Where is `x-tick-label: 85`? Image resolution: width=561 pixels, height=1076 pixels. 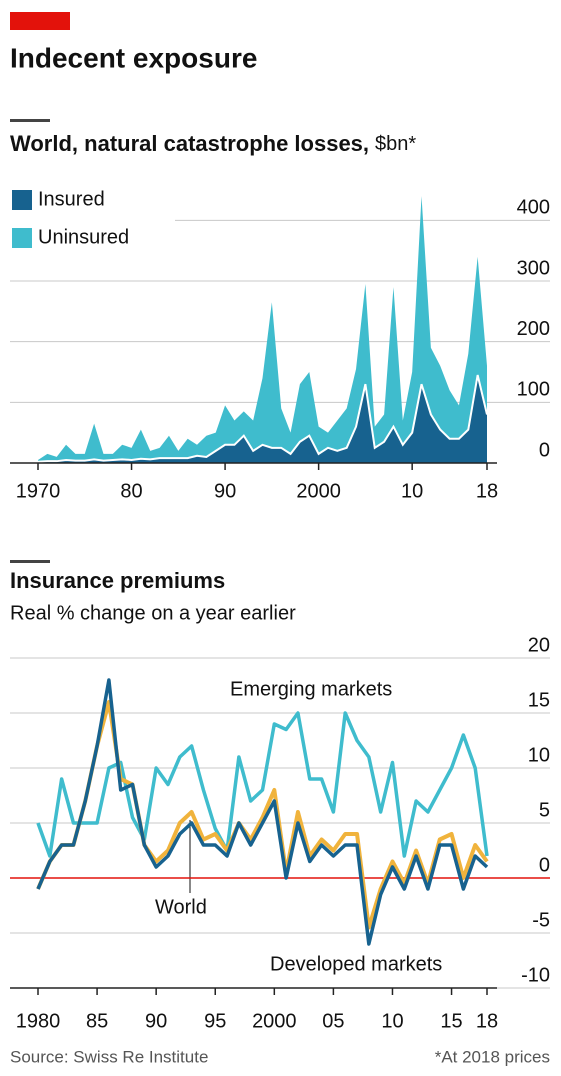 x-tick-label: 85 is located at coordinates (97, 1021).